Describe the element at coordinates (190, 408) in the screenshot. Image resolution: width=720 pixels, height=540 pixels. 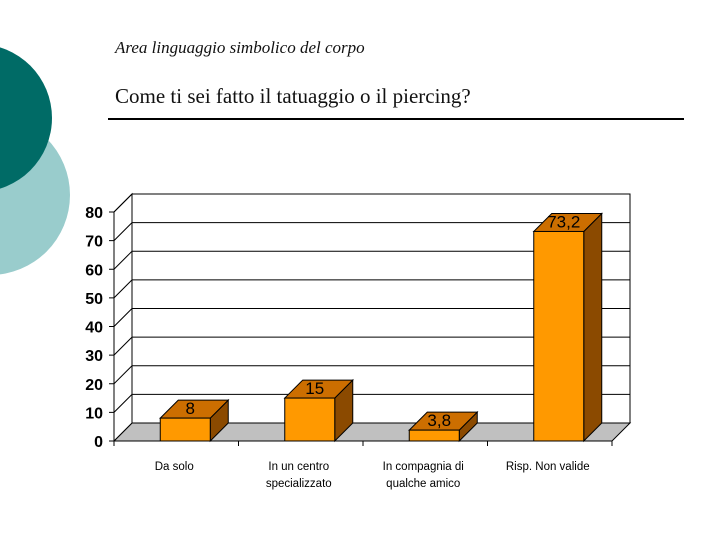
I see `data-label: 8` at that location.